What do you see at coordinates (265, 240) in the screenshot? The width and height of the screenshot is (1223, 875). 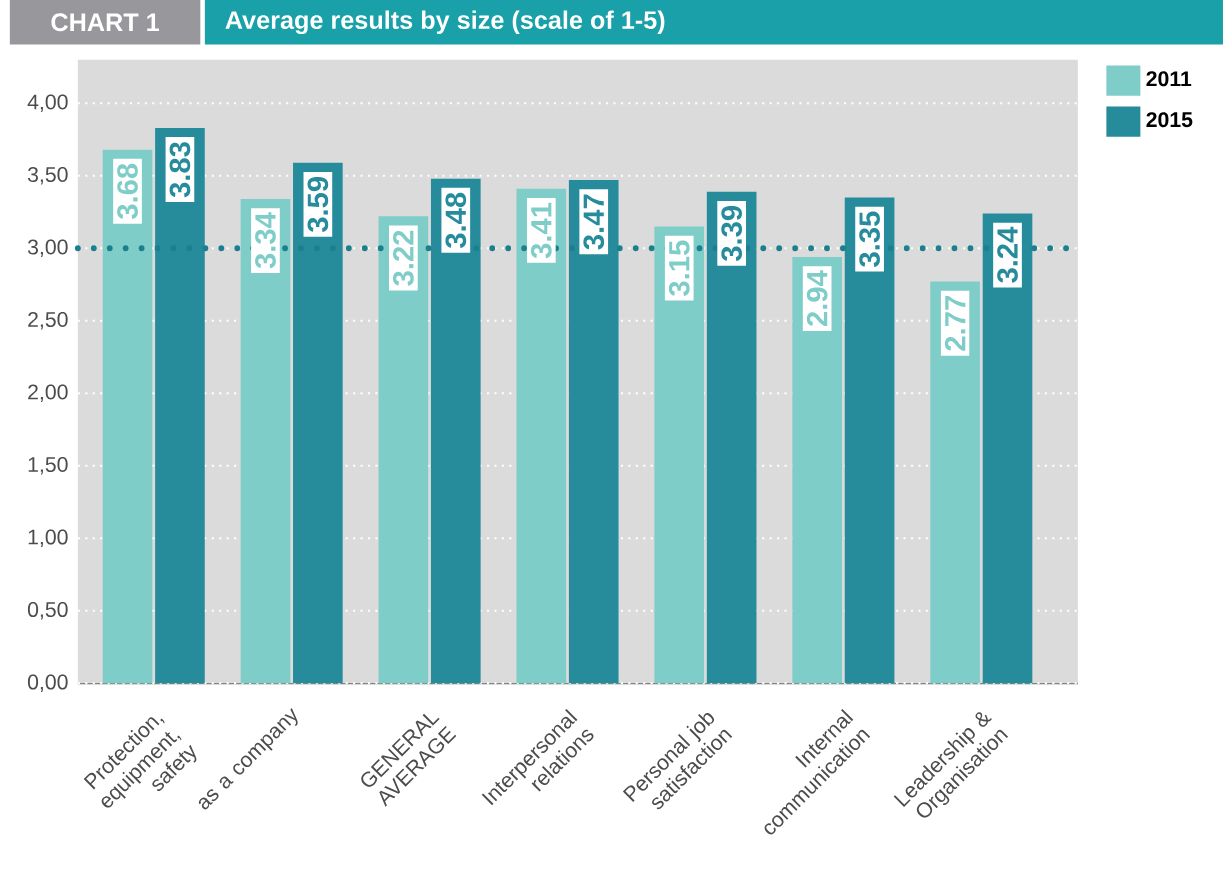 I see `data-label: 3.34` at bounding box center [265, 240].